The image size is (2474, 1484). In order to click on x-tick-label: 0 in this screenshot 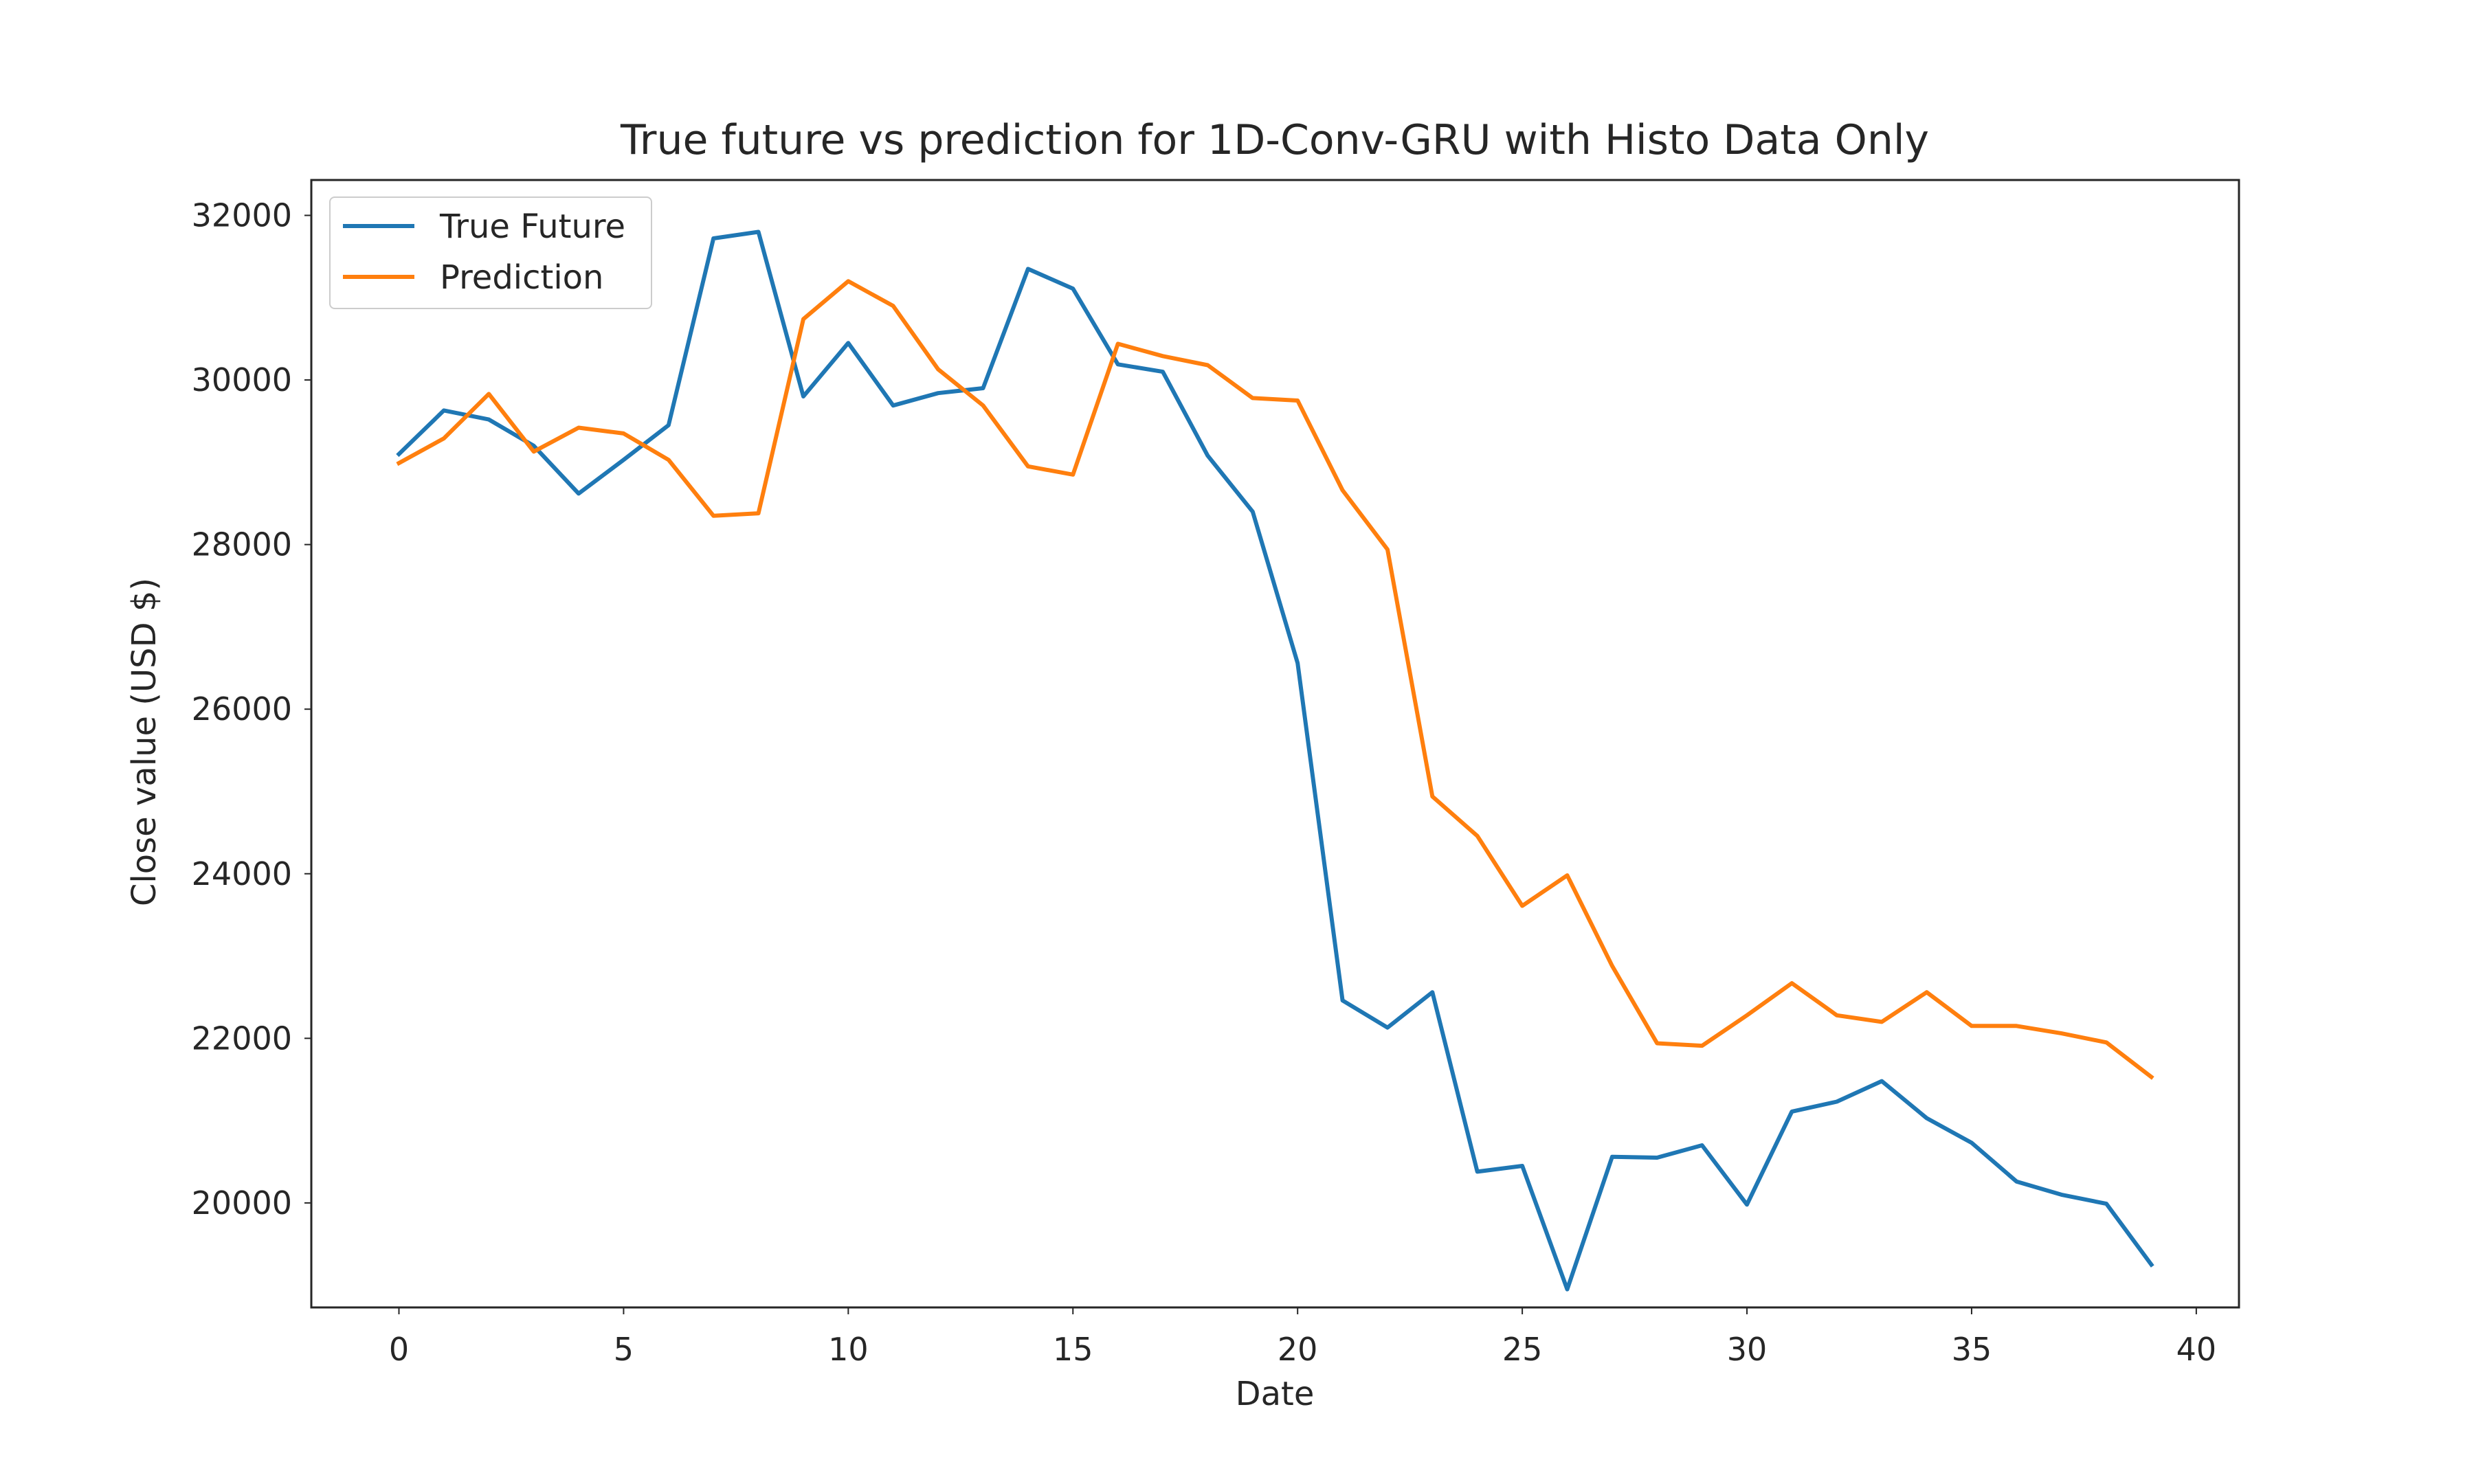, I will do `click(399, 1349)`.